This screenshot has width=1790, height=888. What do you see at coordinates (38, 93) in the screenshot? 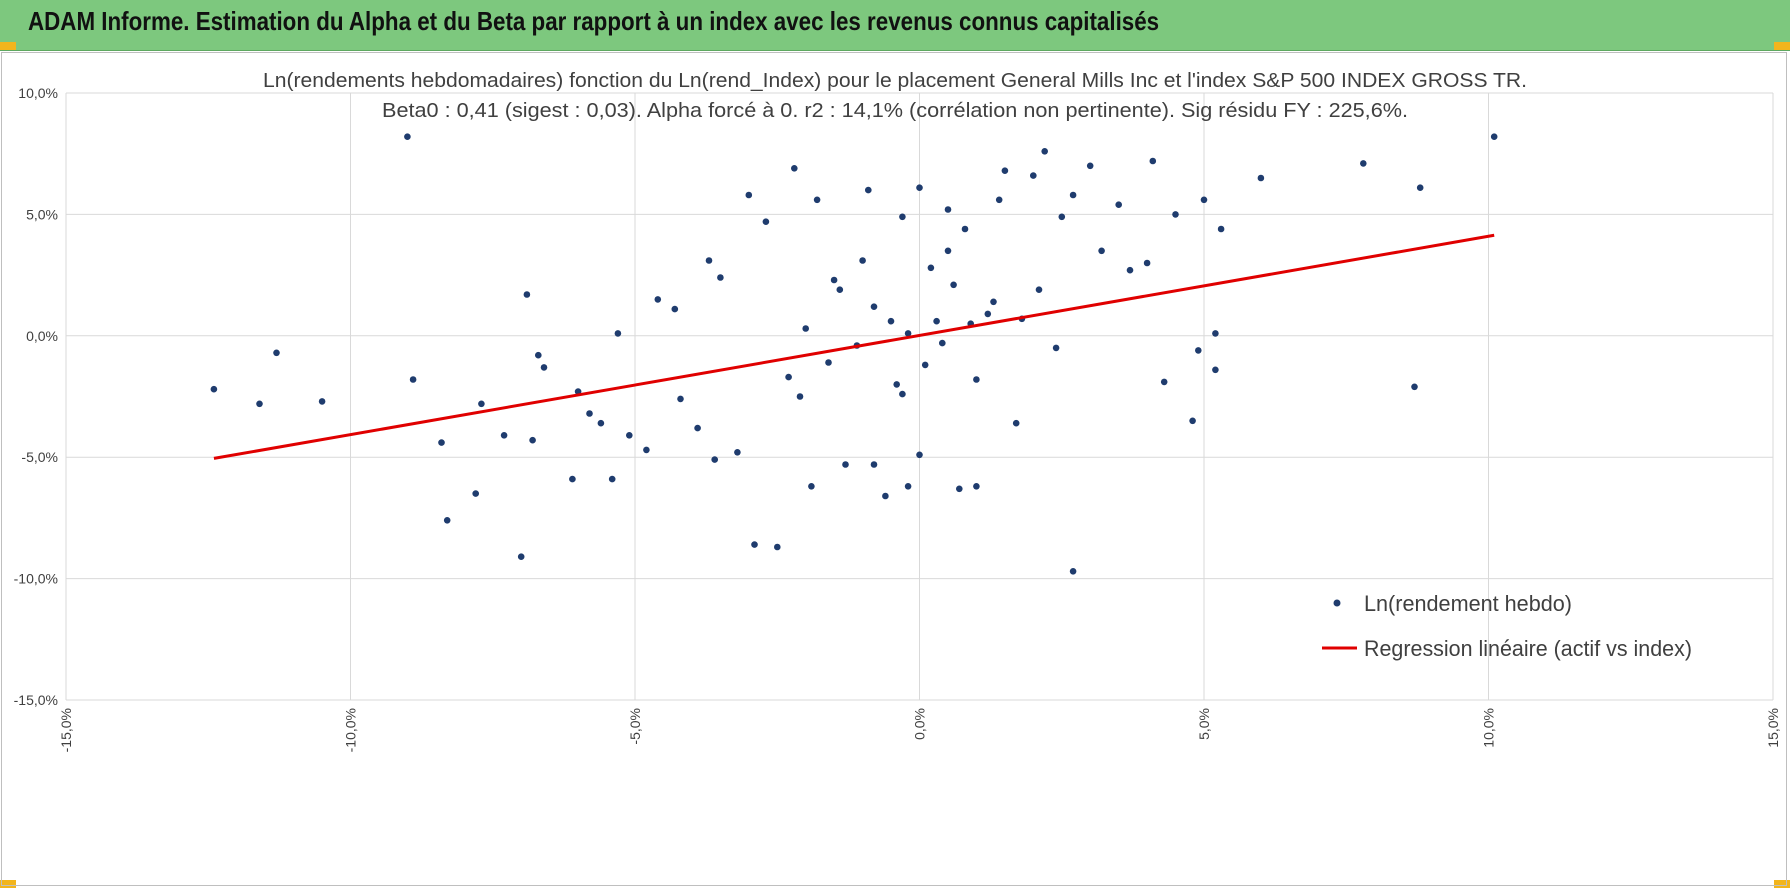
I see `y-tick-label: 10,0%` at bounding box center [38, 93].